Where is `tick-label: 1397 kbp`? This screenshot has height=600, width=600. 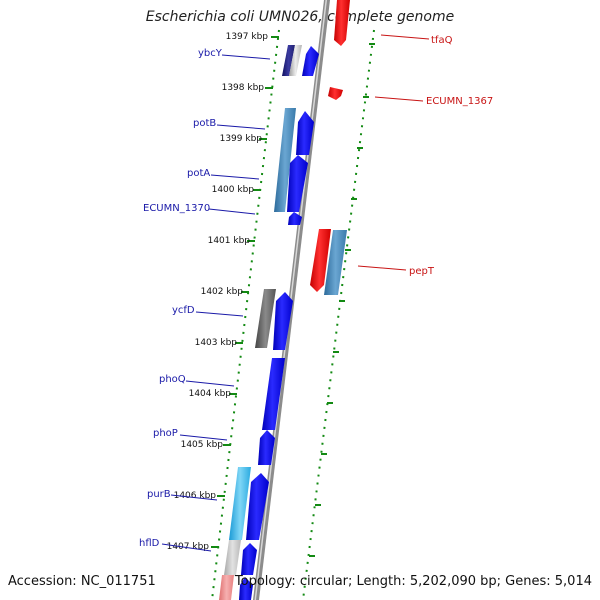 tick-label: 1397 kbp is located at coordinates (247, 37).